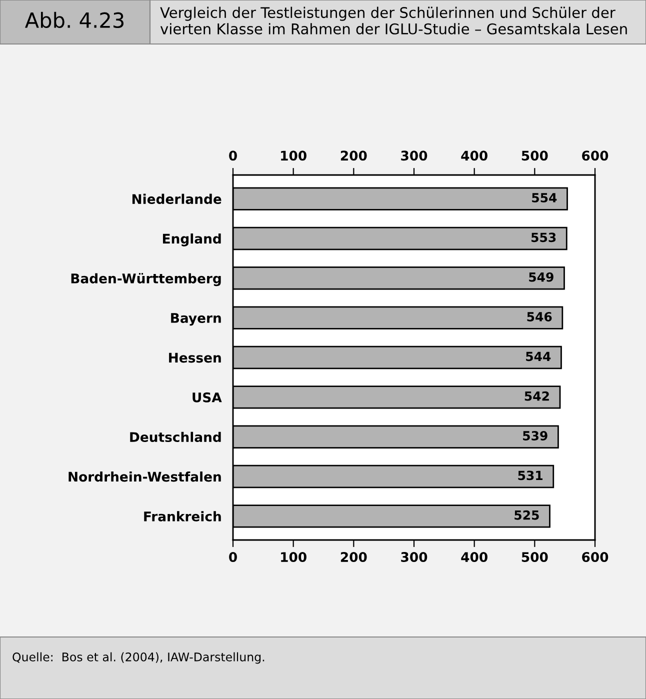 The image size is (646, 699). I want to click on x2-tick-label: 600, so click(595, 155).